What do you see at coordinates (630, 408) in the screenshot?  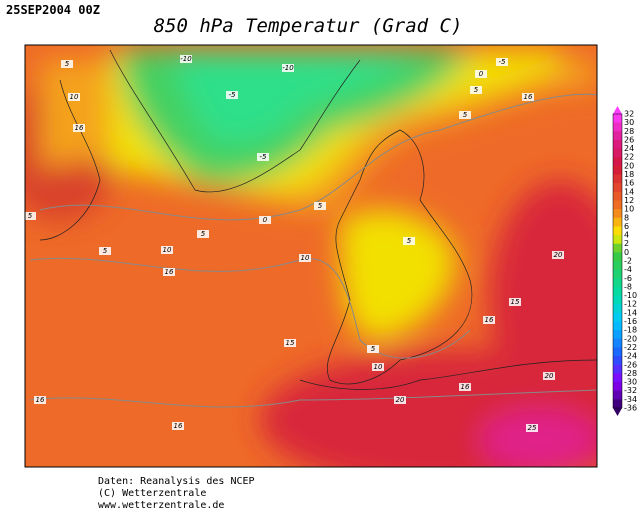 I see `colorbar-label: -36` at bounding box center [630, 408].